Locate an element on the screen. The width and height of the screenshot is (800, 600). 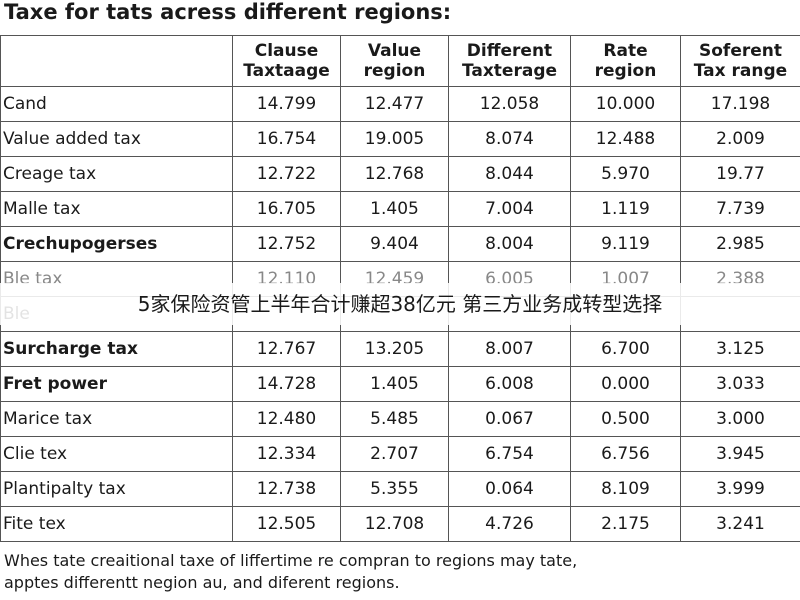
row-label: Marice tax is located at coordinates (116, 419).